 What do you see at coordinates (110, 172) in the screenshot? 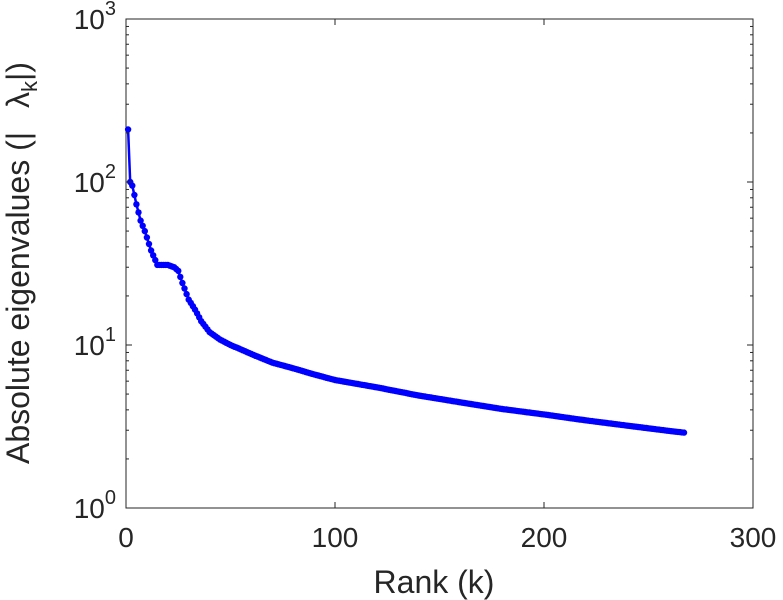
I see `y-tick-label-exponent: 2` at bounding box center [110, 172].